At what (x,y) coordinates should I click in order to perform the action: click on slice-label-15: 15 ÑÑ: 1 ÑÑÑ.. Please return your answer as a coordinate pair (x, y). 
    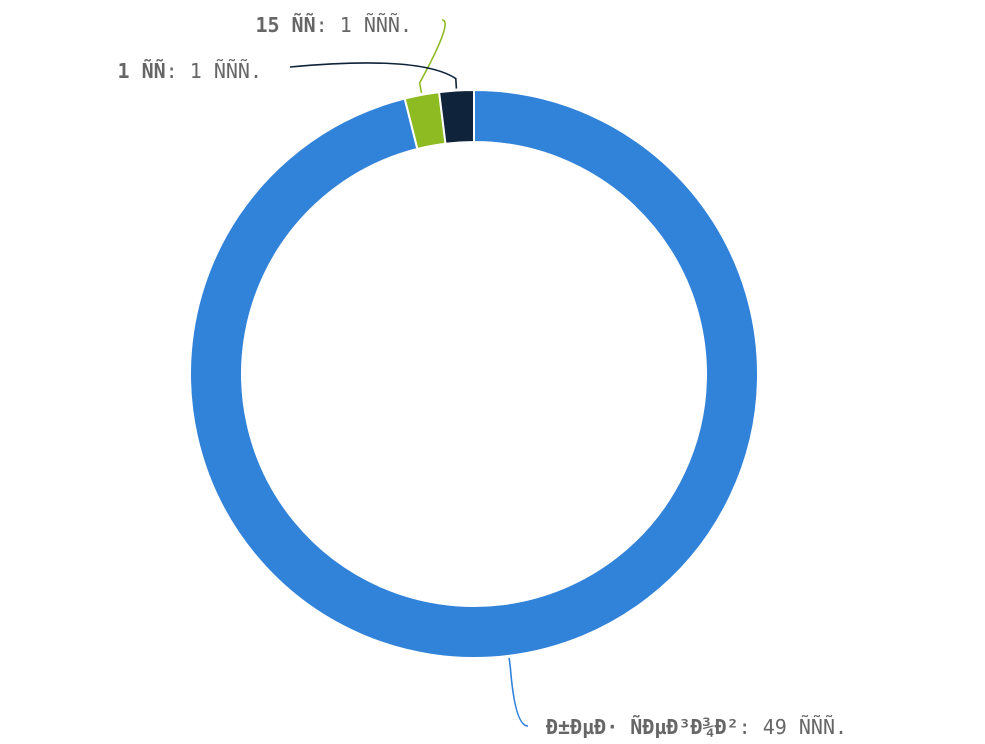
    Looking at the image, I should click on (333, 25).